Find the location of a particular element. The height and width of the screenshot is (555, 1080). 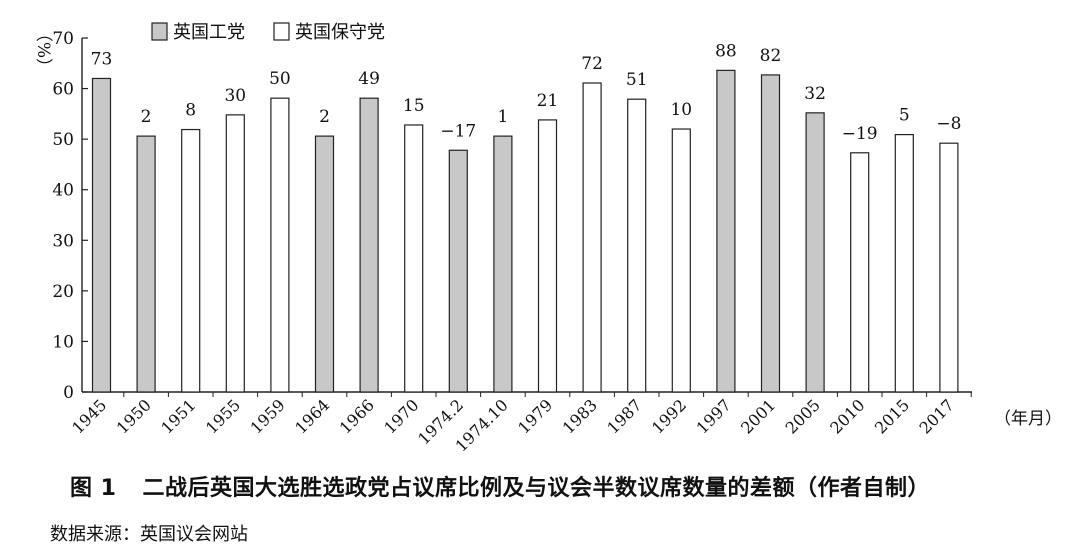

data-label: 88 is located at coordinates (726, 51).